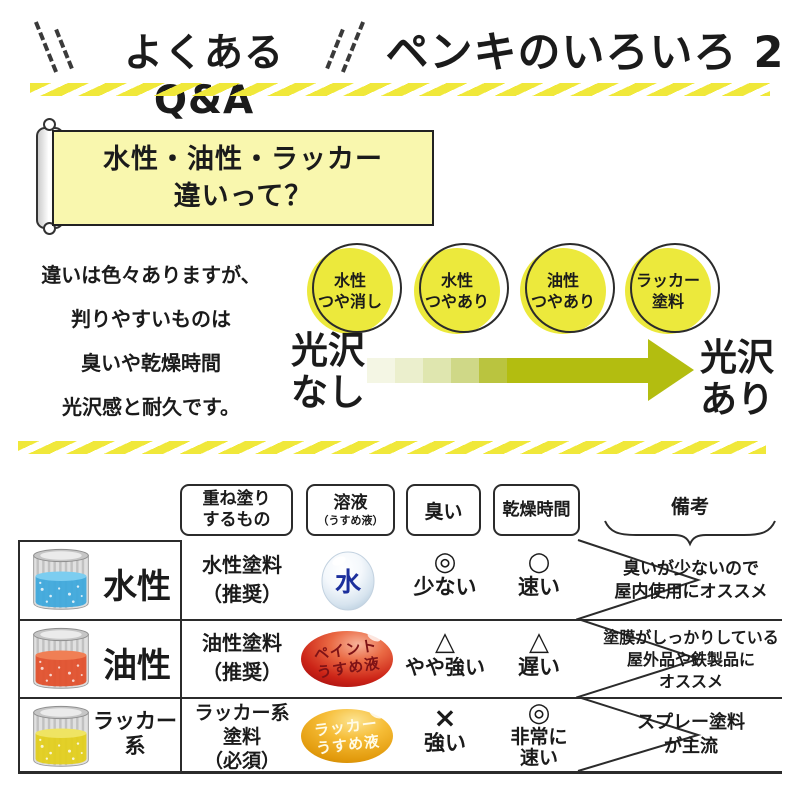 The width and height of the screenshot is (800, 800). What do you see at coordinates (203, 77) in the screenshot?
I see `header-badge: よくある Q&A` at bounding box center [203, 77].